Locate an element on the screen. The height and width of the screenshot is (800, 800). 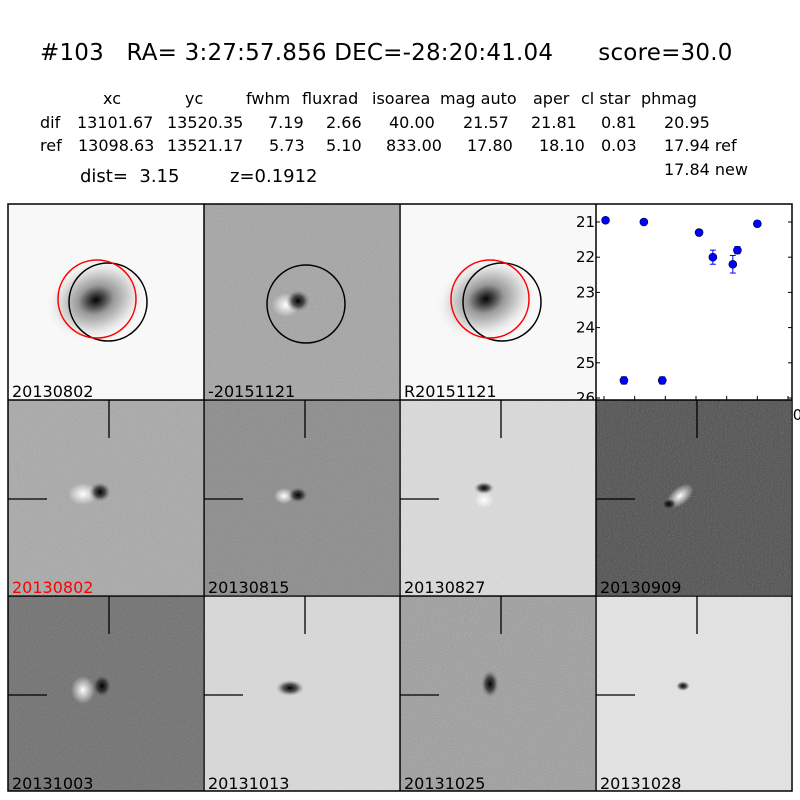
ref-yc: 13521.17 is located at coordinates (205, 145).